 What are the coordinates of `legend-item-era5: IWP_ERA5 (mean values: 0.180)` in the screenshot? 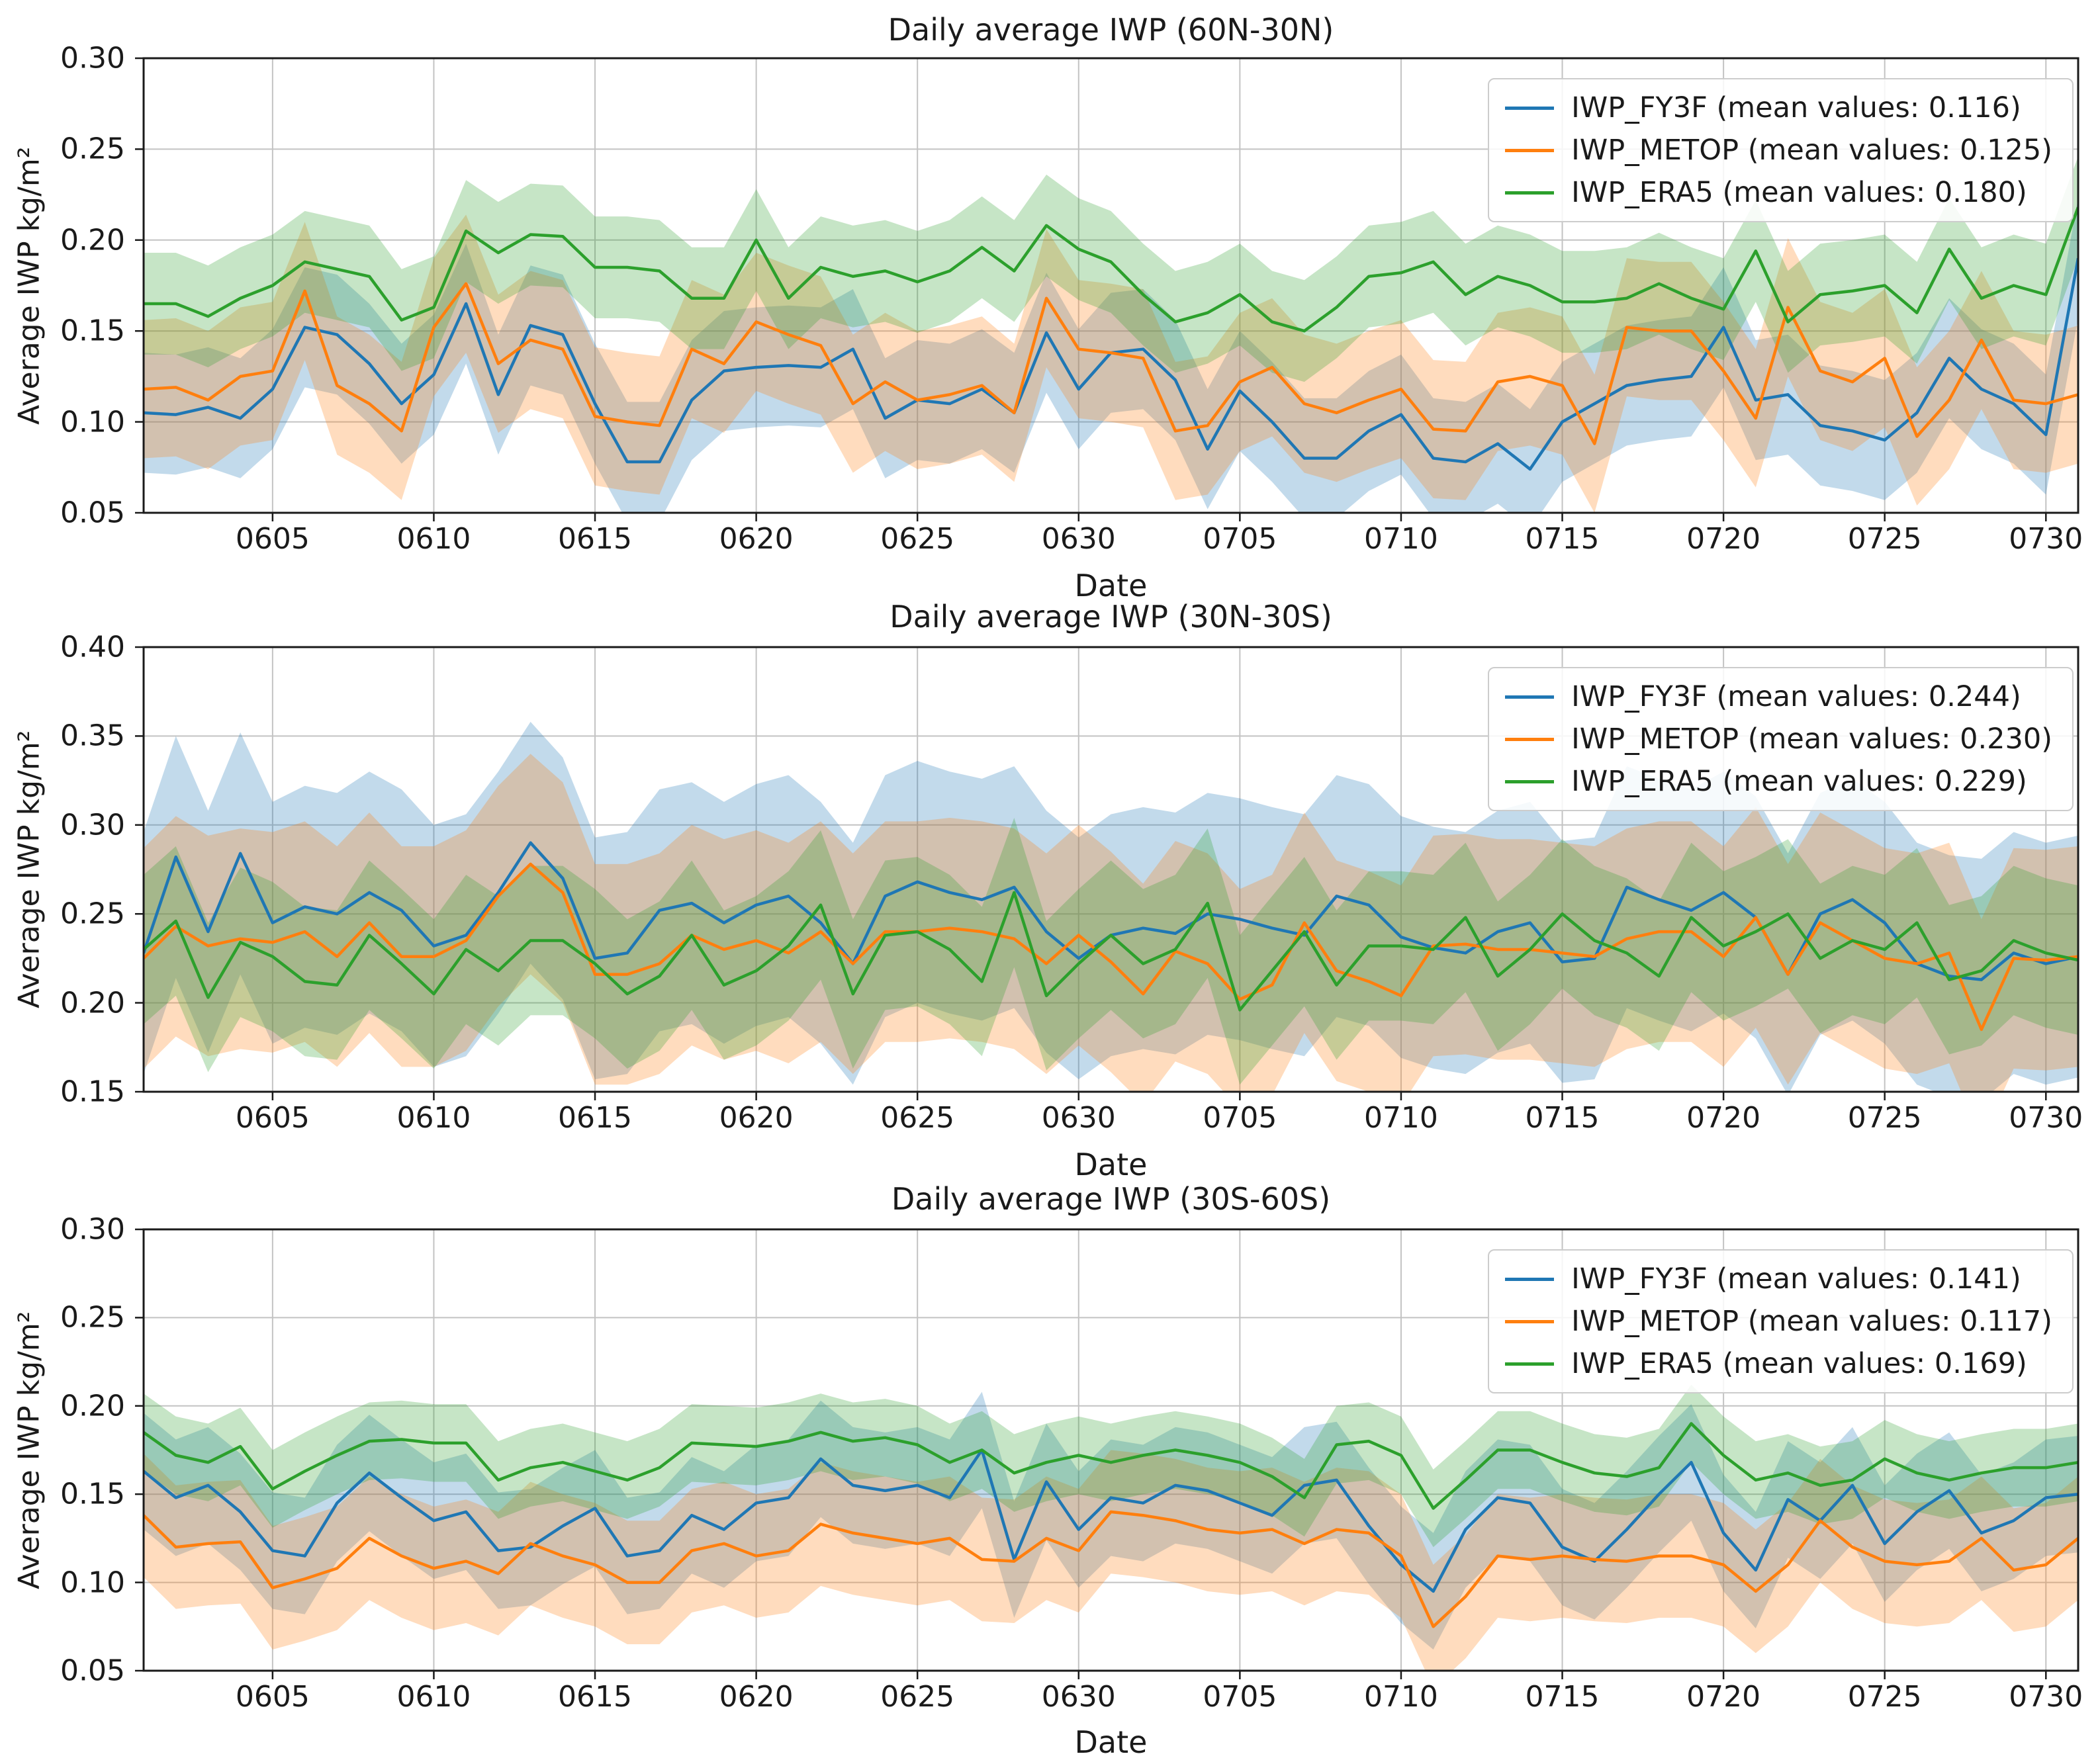 It's located at (1778, 192).